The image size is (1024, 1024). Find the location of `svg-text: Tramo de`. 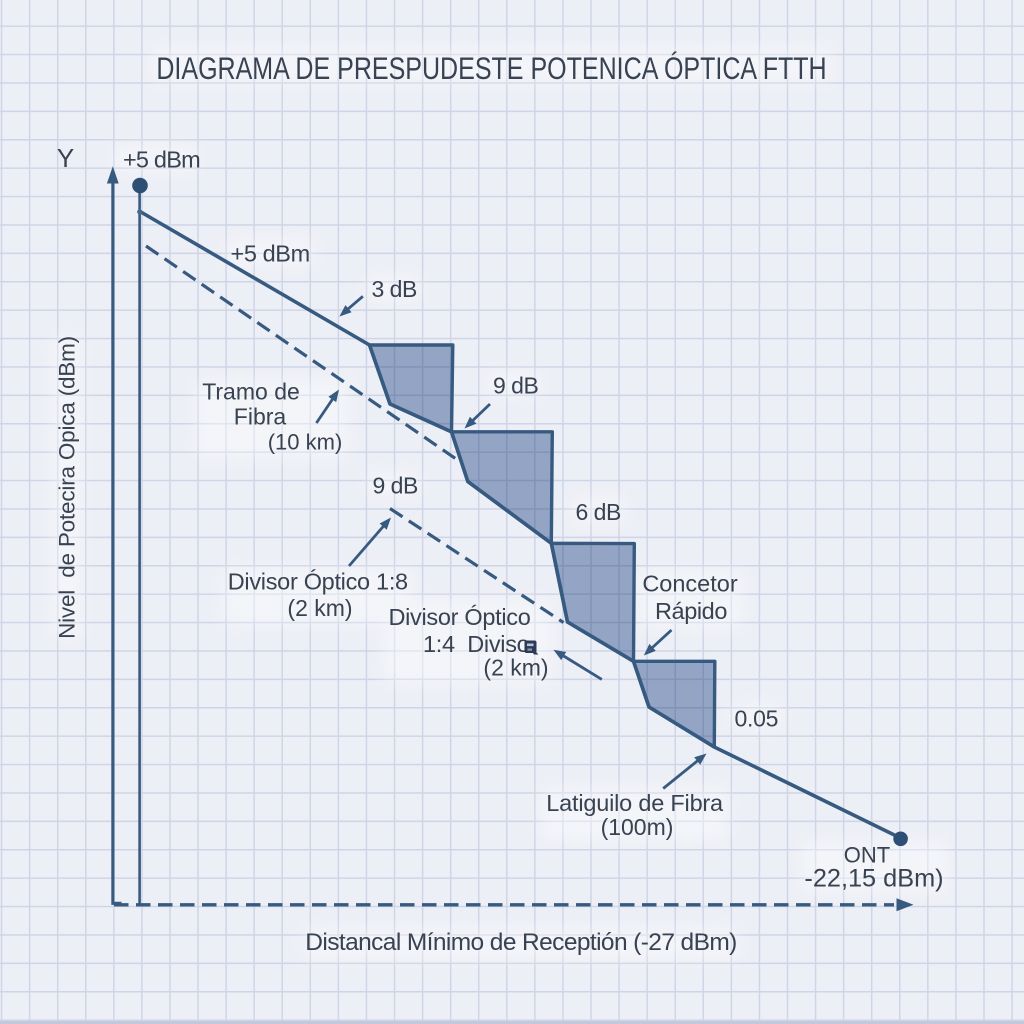

svg-text: Tramo de is located at coordinates (251, 392).